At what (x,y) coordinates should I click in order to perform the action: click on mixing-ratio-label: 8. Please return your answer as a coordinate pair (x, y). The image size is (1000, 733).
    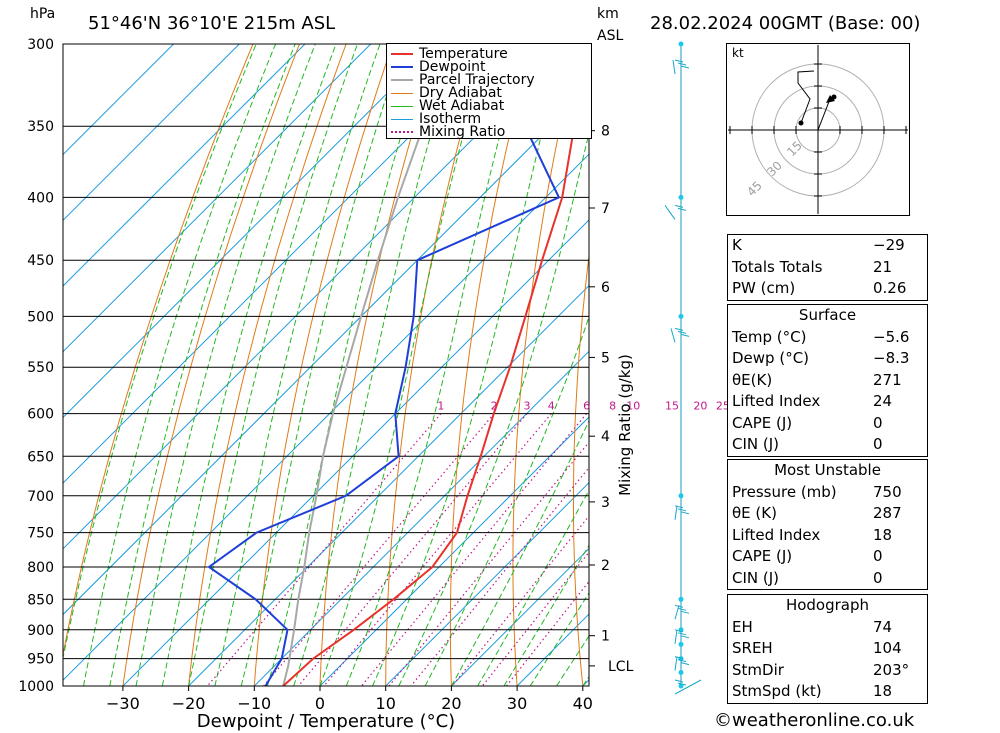
    Looking at the image, I should click on (612, 406).